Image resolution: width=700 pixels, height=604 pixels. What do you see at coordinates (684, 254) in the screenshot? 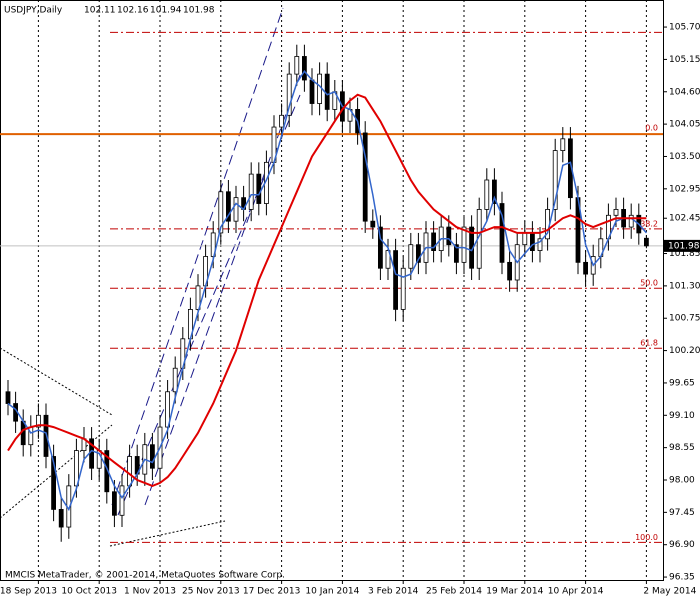
I see `y-tick-label: 101.85` at bounding box center [684, 254].